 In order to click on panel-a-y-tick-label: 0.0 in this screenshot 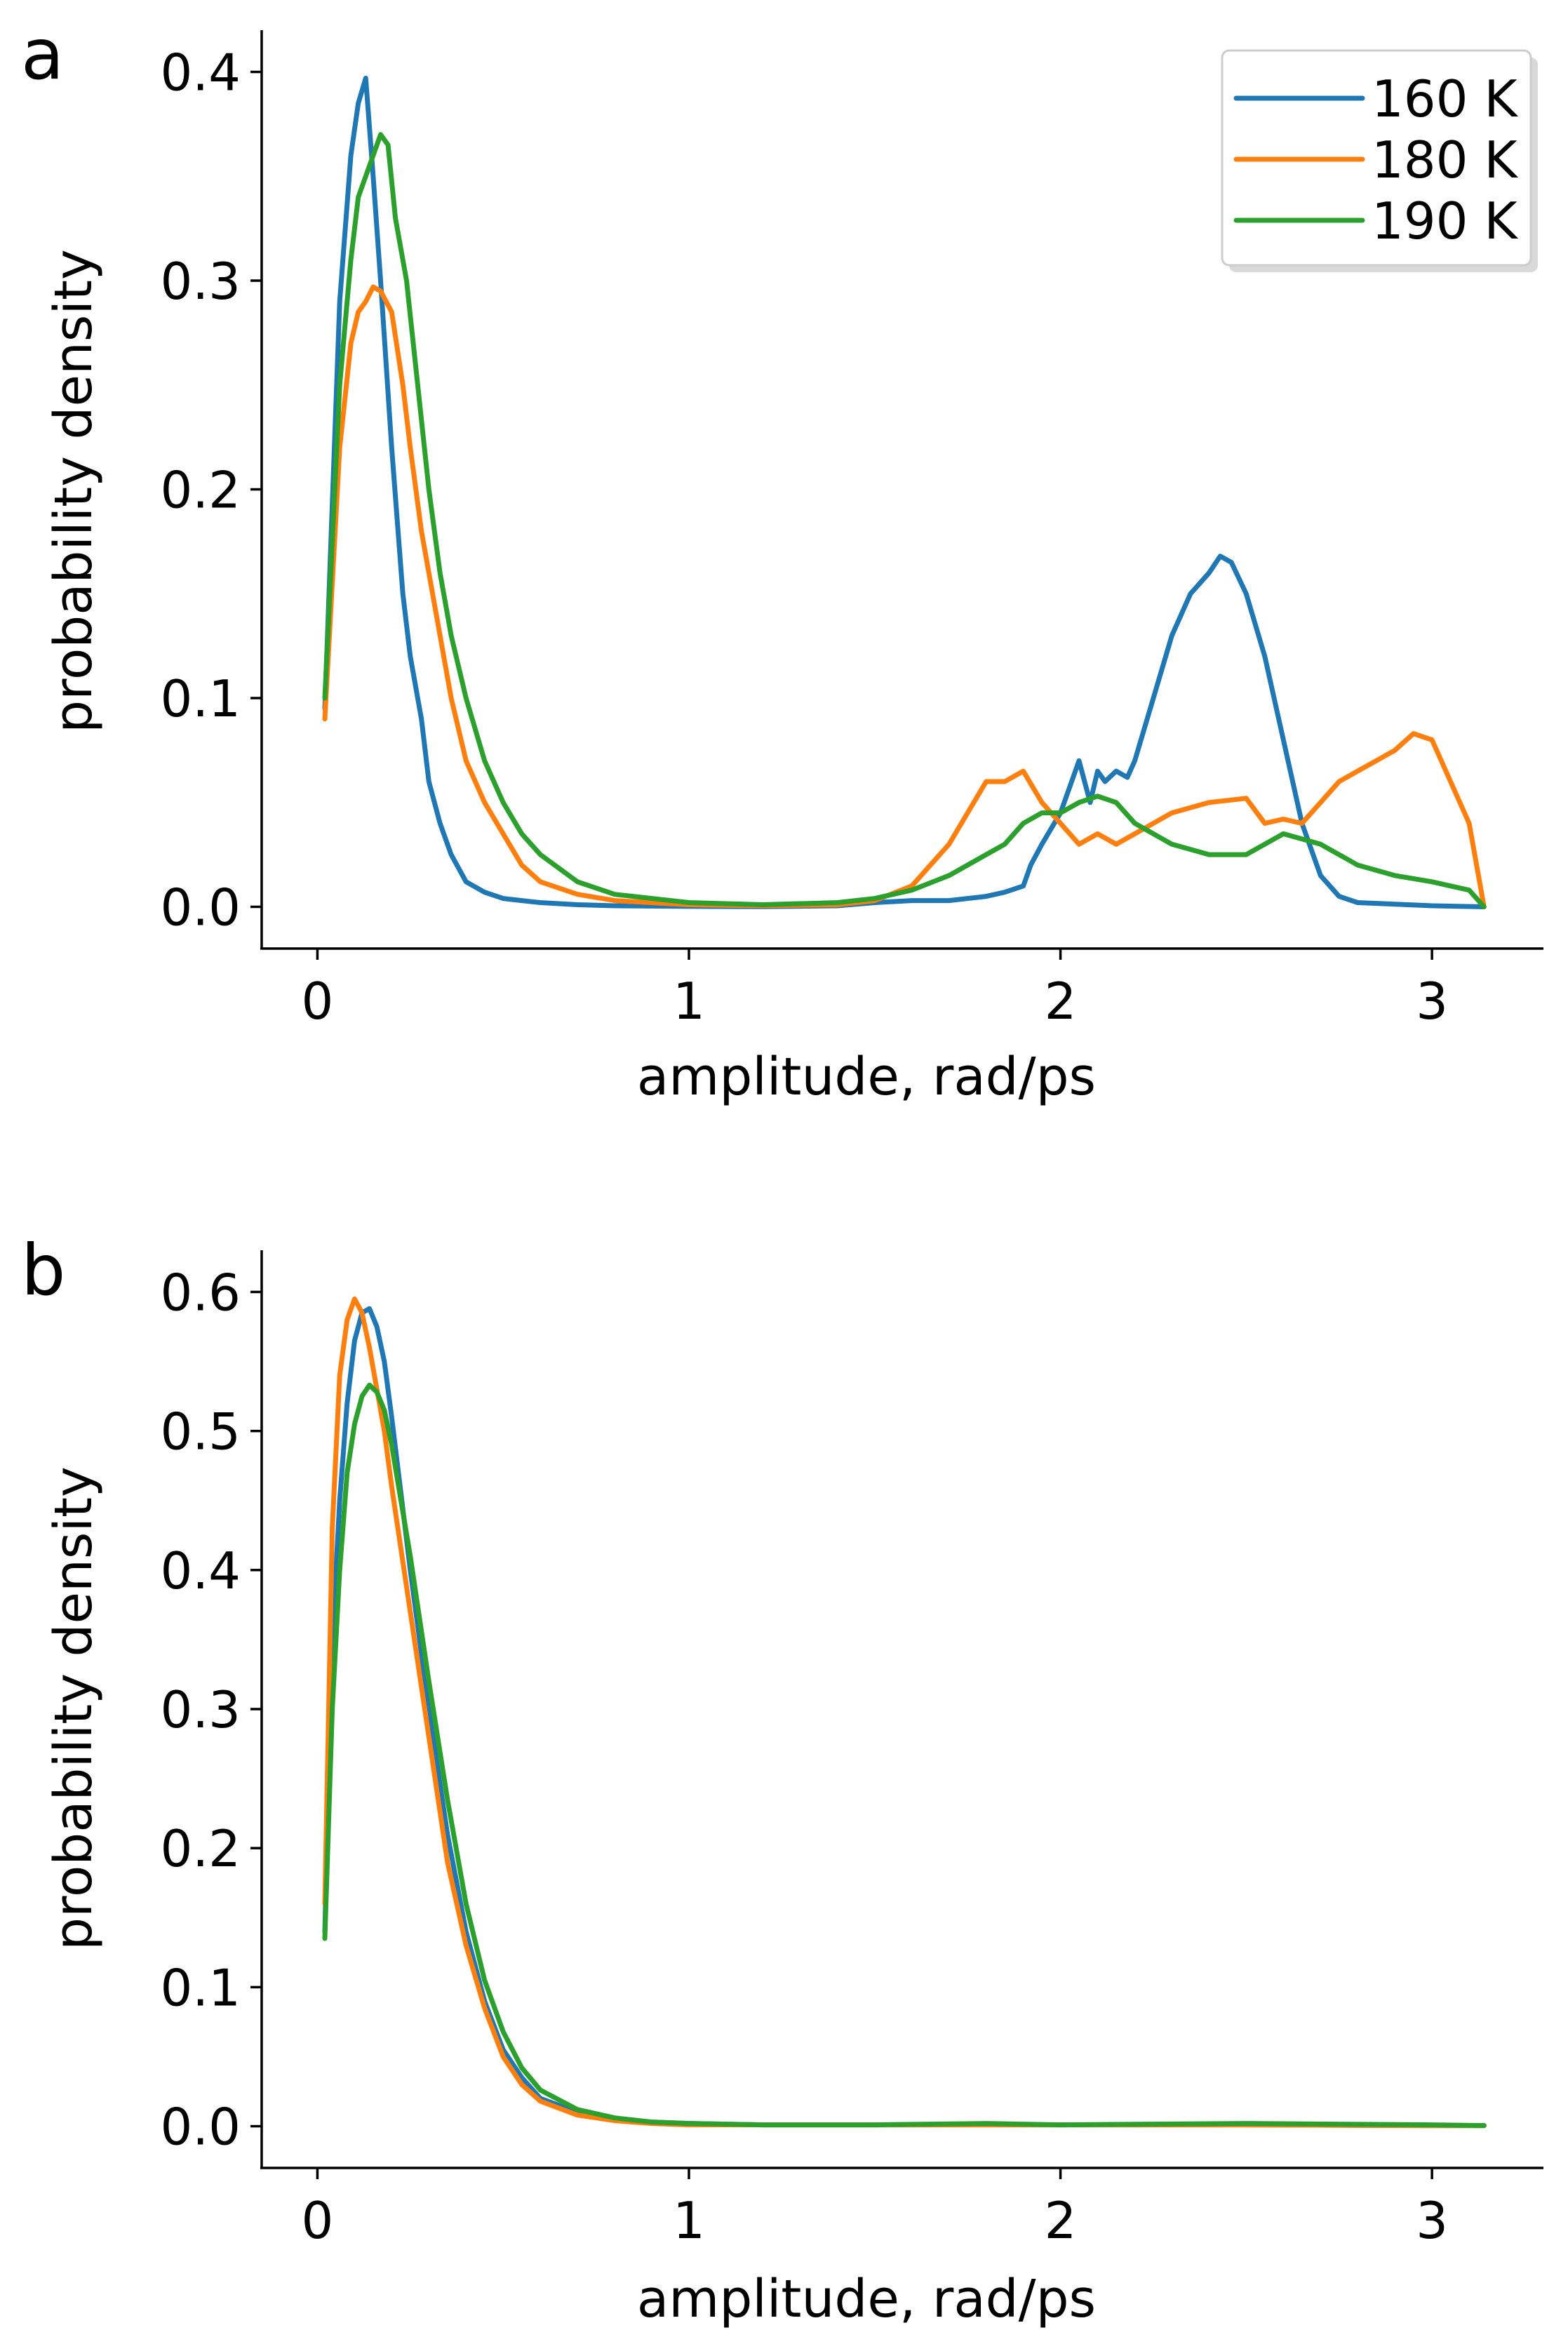, I will do `click(201, 907)`.